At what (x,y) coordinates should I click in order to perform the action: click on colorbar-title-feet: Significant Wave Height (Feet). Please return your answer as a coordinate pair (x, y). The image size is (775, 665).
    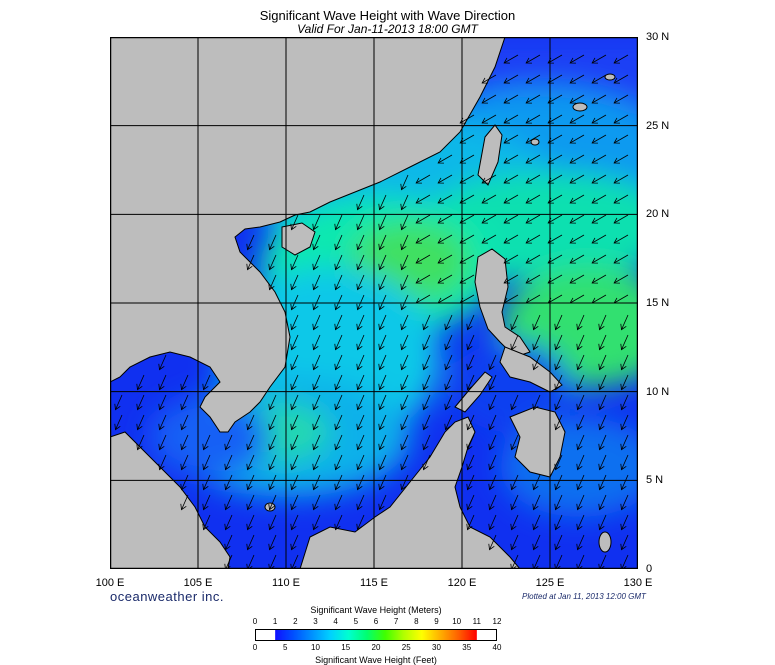
    Looking at the image, I should click on (376, 660).